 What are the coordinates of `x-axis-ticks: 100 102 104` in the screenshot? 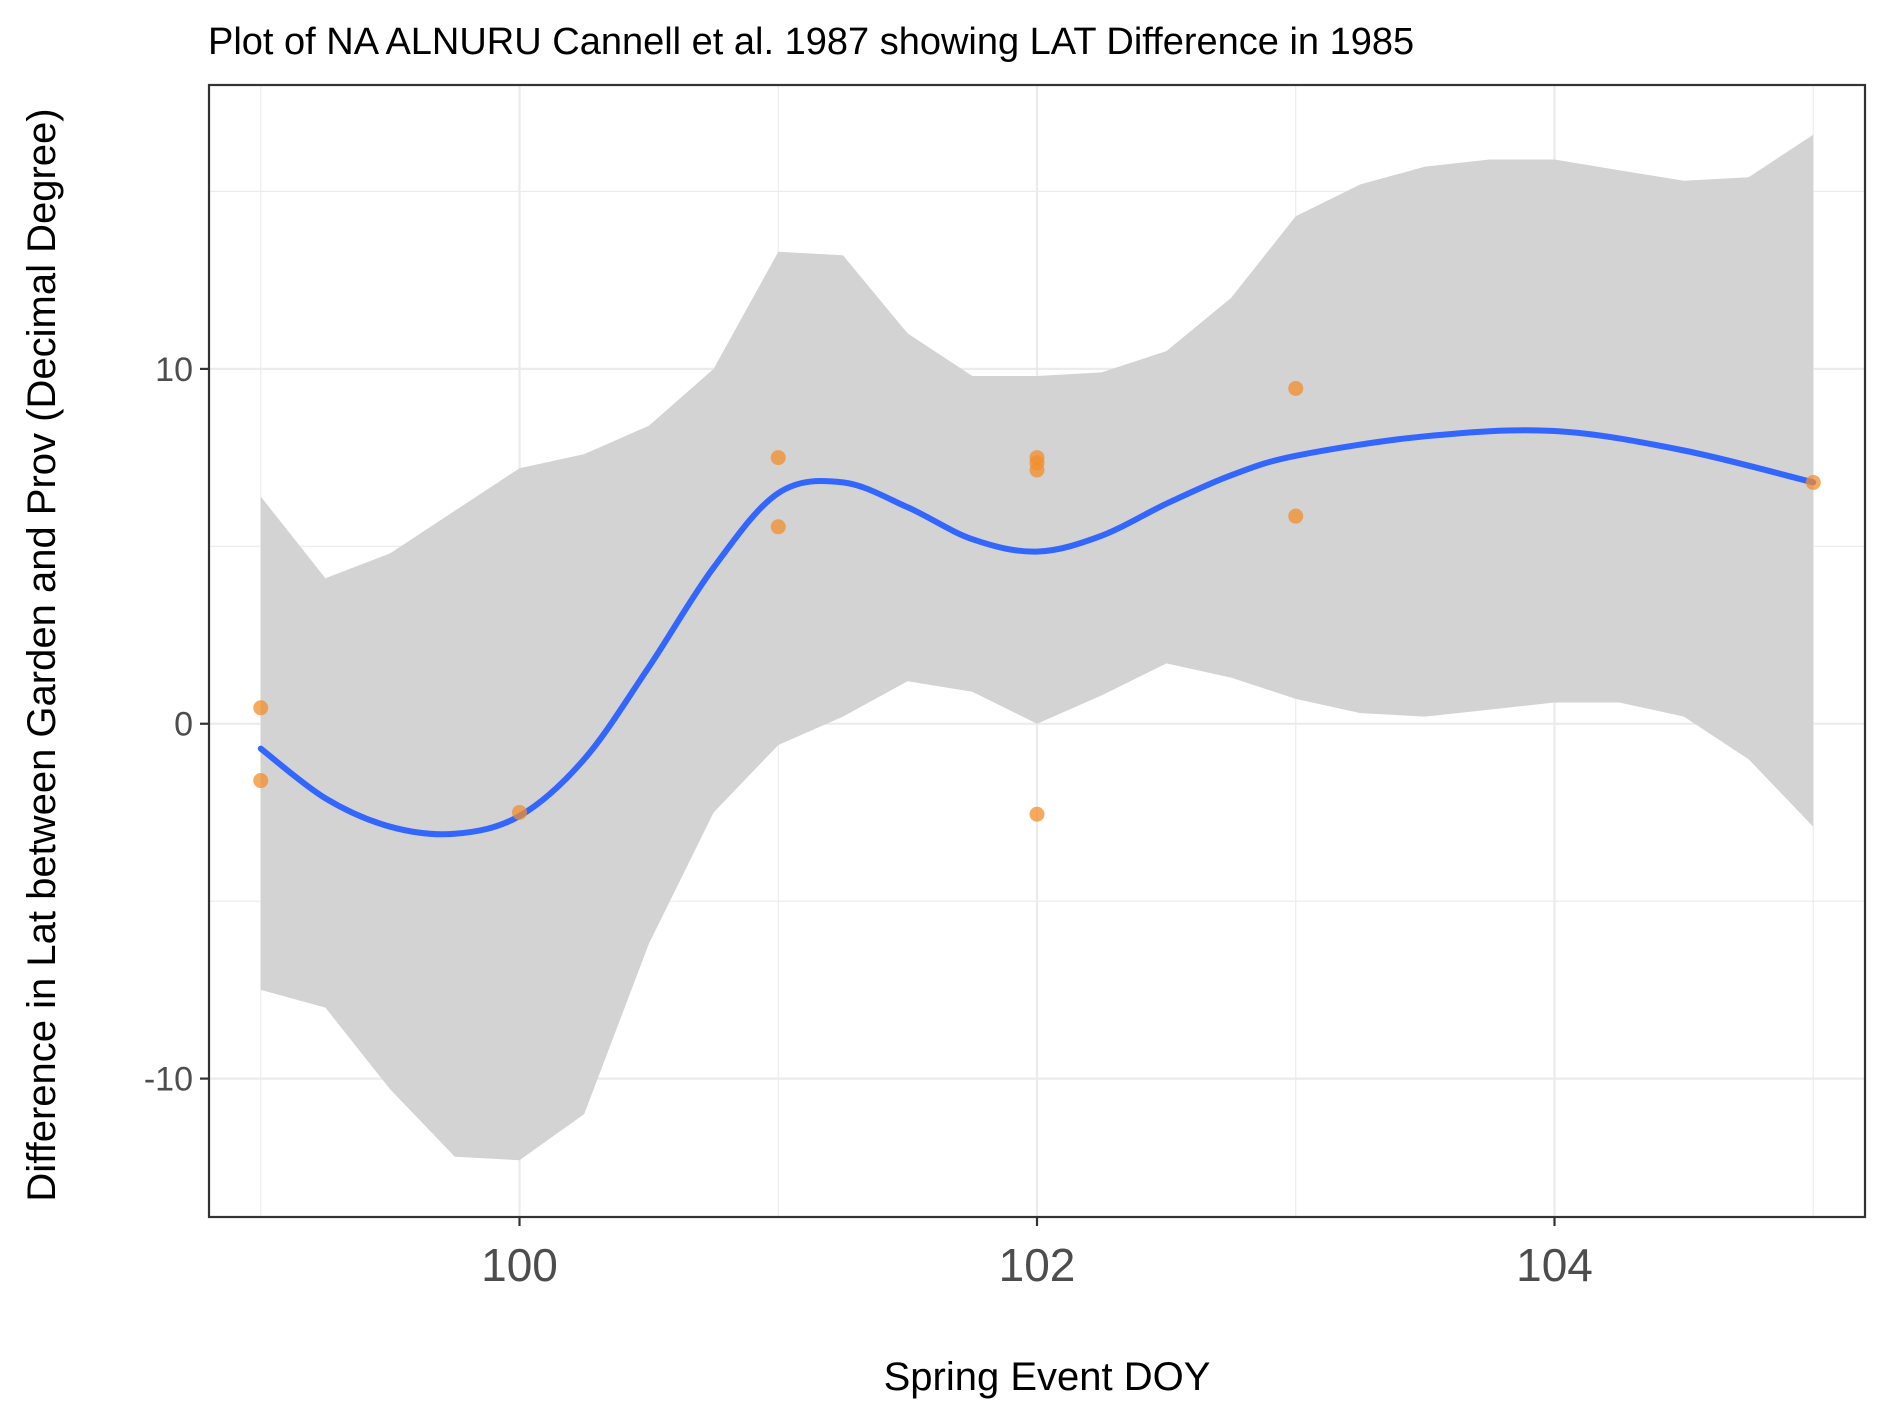 It's located at (1037, 1254).